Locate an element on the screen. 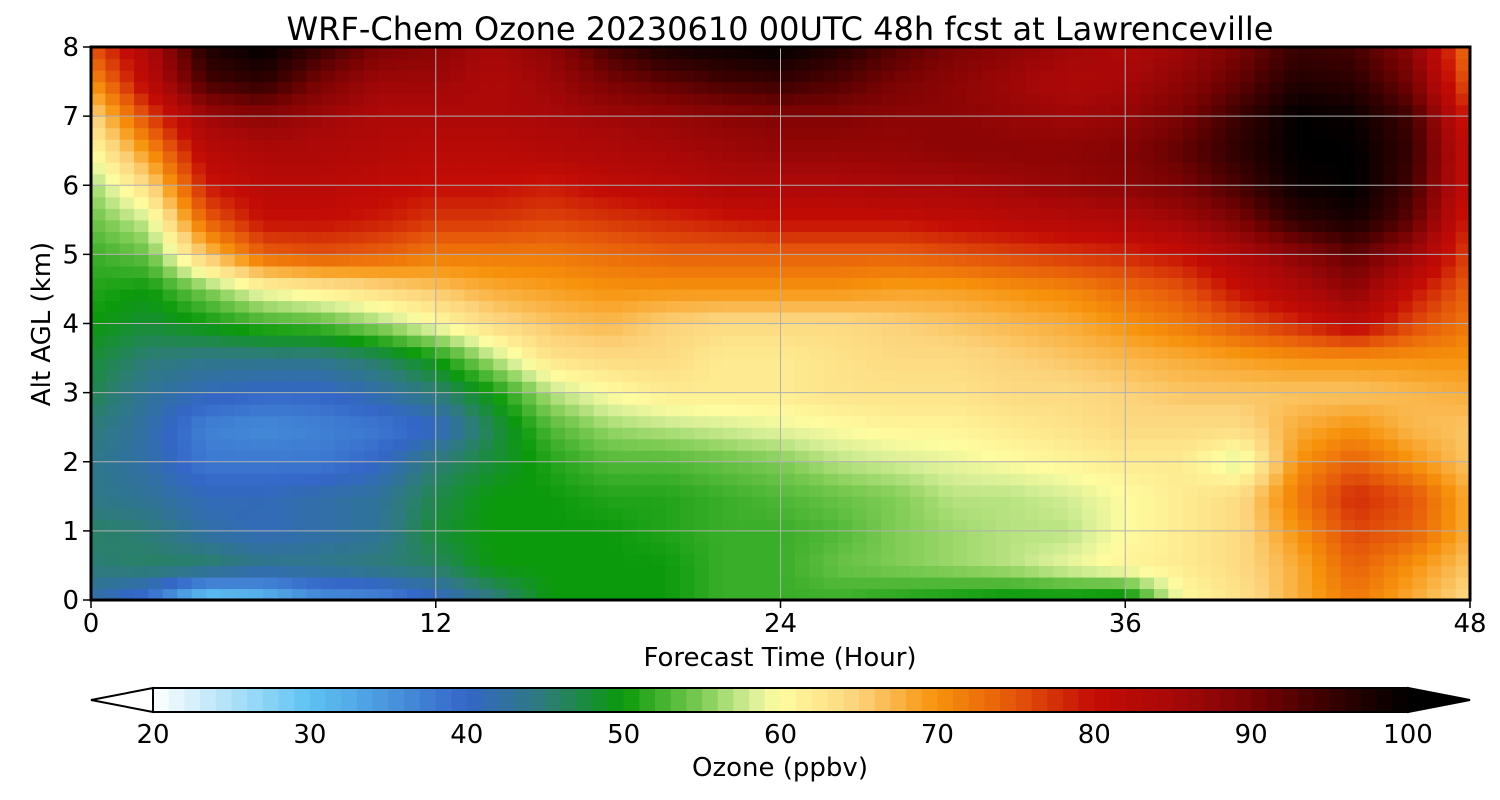 This screenshot has height=800, width=1500. colorbar-segment is located at coordinates (914, 700).